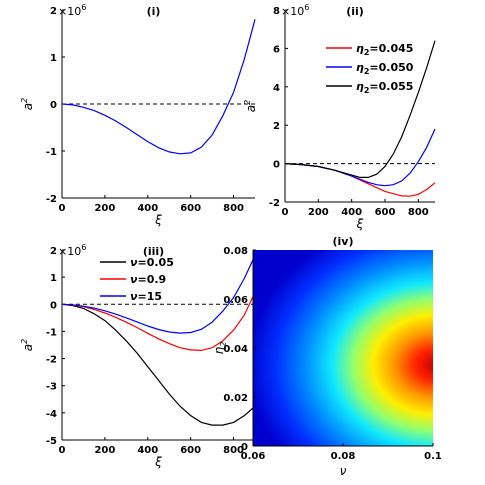 The width and height of the screenshot is (485, 485). Describe the element at coordinates (235, 251) in the screenshot. I see `y-tick-label: 0.08` at that location.